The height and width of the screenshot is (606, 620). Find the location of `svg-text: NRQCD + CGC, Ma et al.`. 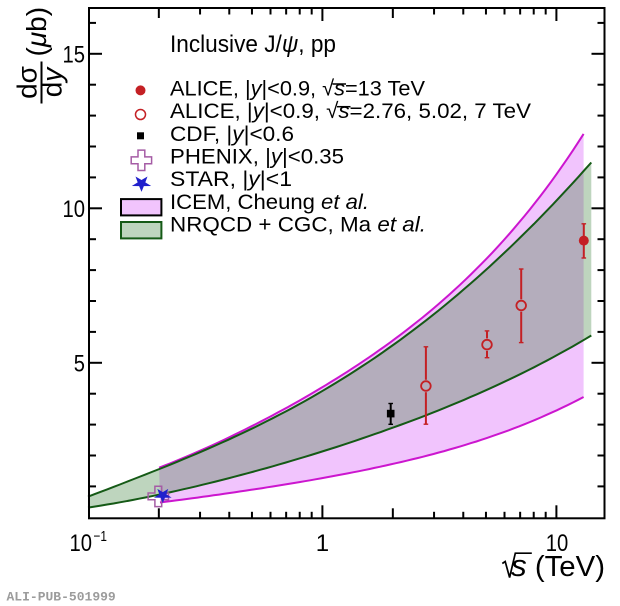

svg-text: NRQCD + CGC, Ma et al. is located at coordinates (298, 225).